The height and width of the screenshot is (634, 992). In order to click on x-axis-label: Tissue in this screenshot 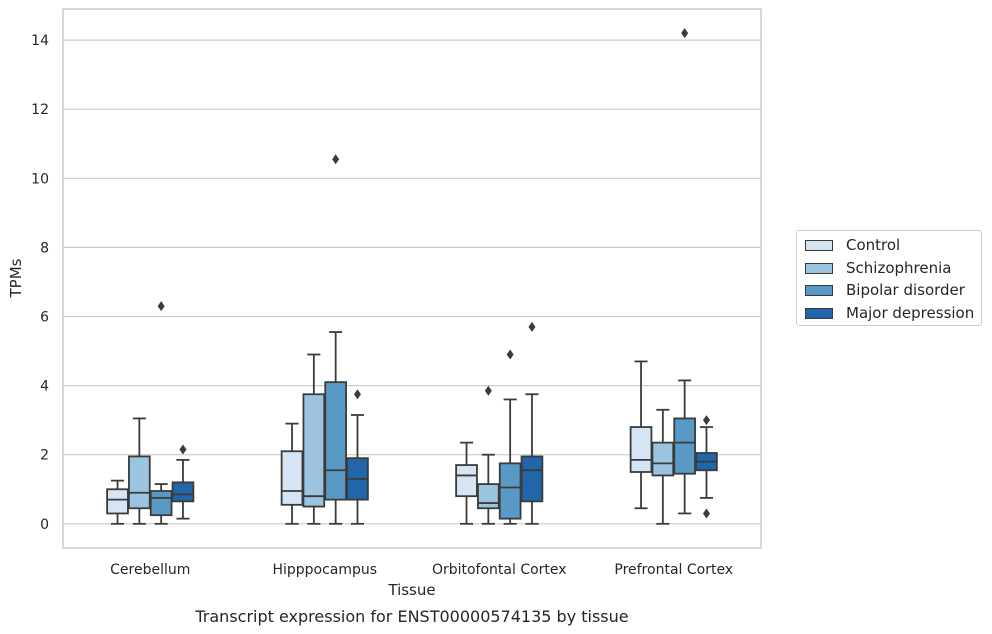, I will do `click(411, 590)`.